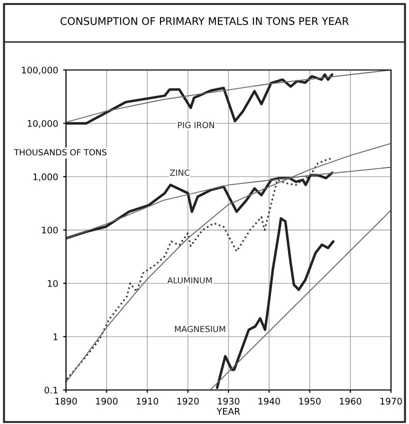 The image size is (409, 424). What do you see at coordinates (50, 230) in the screenshot?
I see `y-tick-label: 100` at bounding box center [50, 230].